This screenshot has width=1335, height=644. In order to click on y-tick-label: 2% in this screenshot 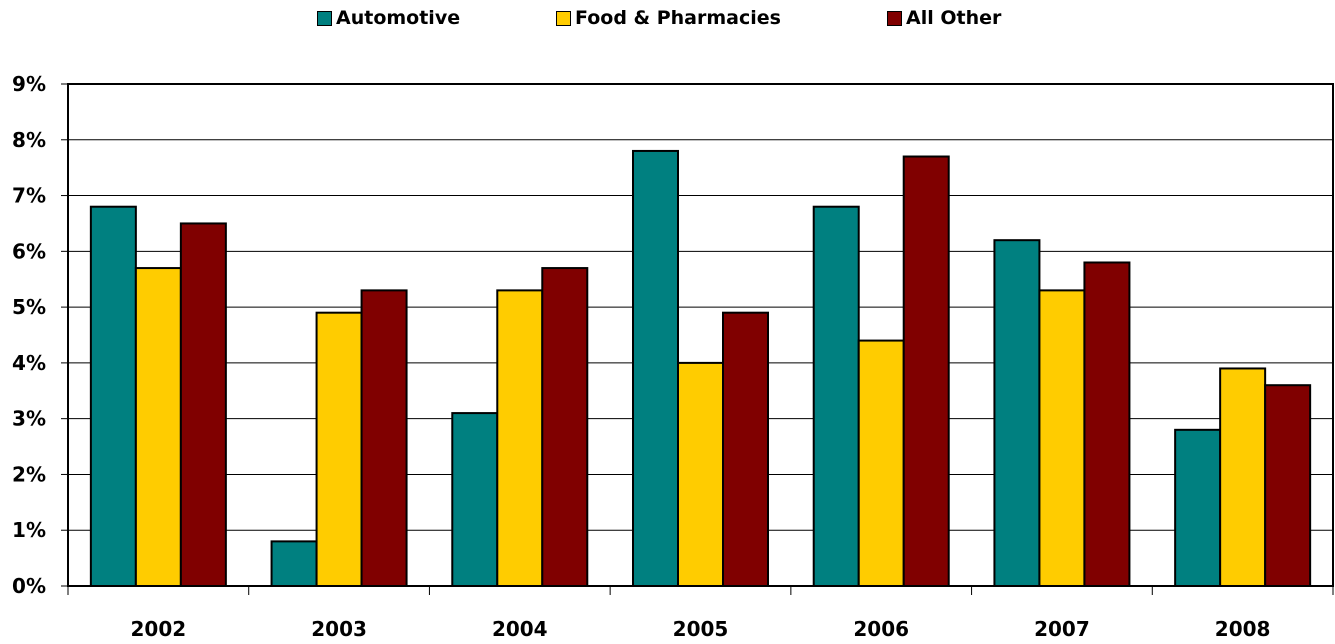, I will do `click(29, 474)`.